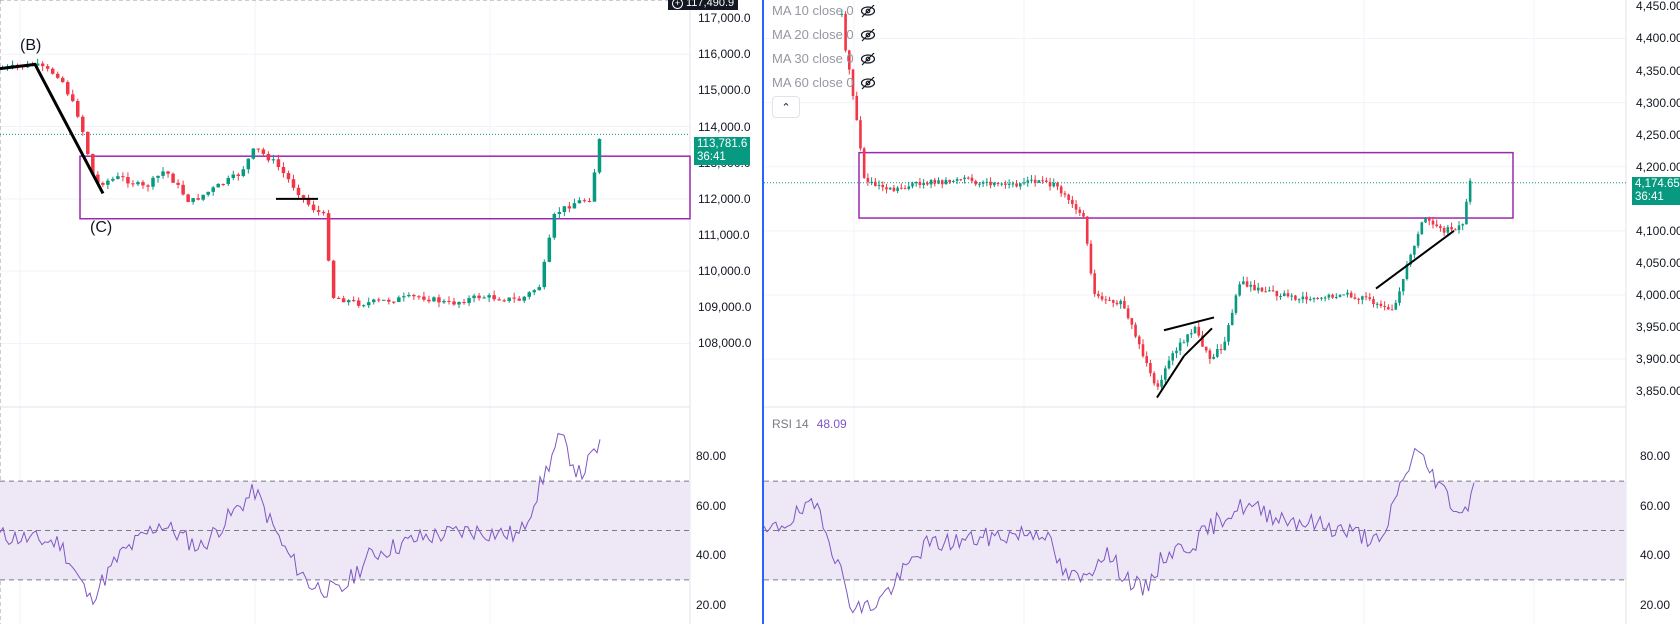 The image size is (1680, 624). What do you see at coordinates (824, 58) in the screenshot?
I see `ma-legend-row: MA 30 close 0` at bounding box center [824, 58].